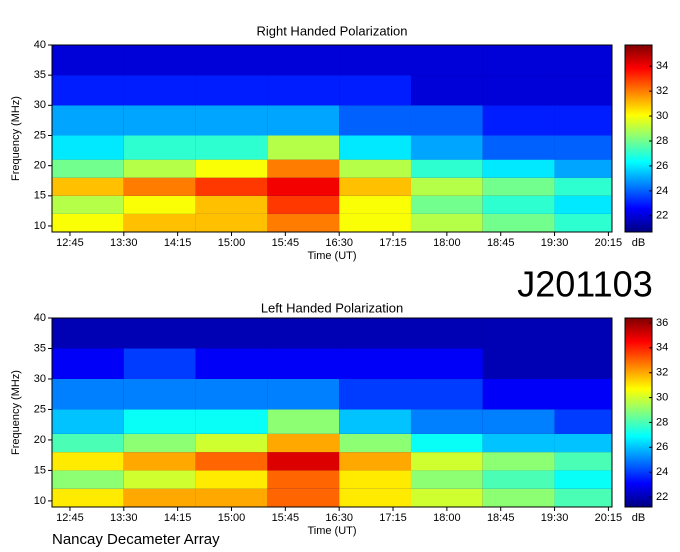  What do you see at coordinates (331, 531) in the screenshot?
I see `x-axis-label: Time (UT)` at bounding box center [331, 531].